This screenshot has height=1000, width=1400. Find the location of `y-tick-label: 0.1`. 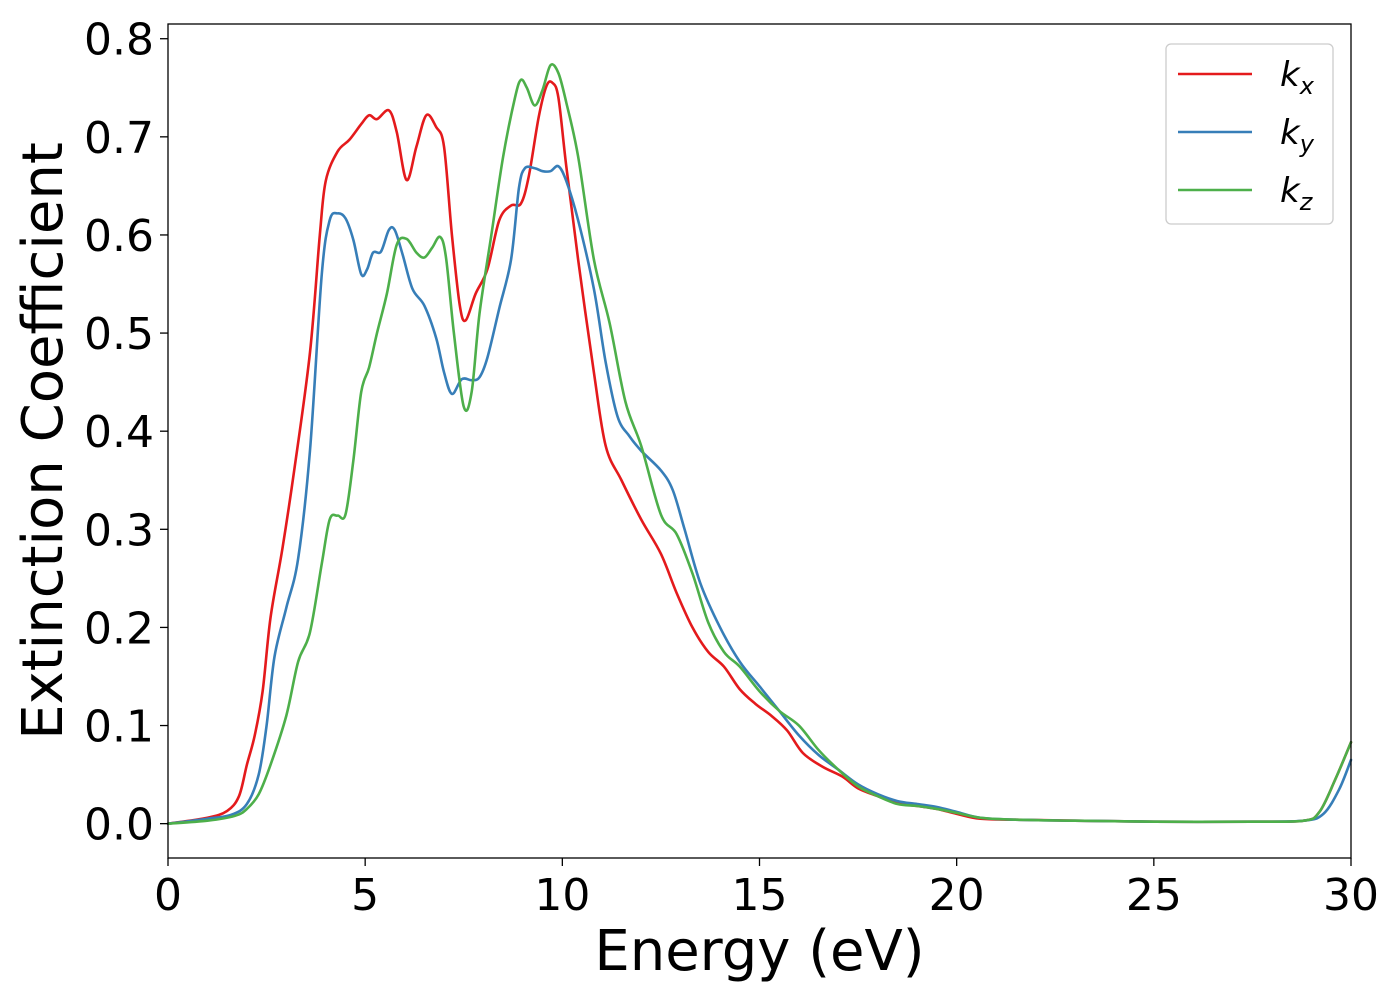

y-tick-label: 0.1 is located at coordinates (119, 727).